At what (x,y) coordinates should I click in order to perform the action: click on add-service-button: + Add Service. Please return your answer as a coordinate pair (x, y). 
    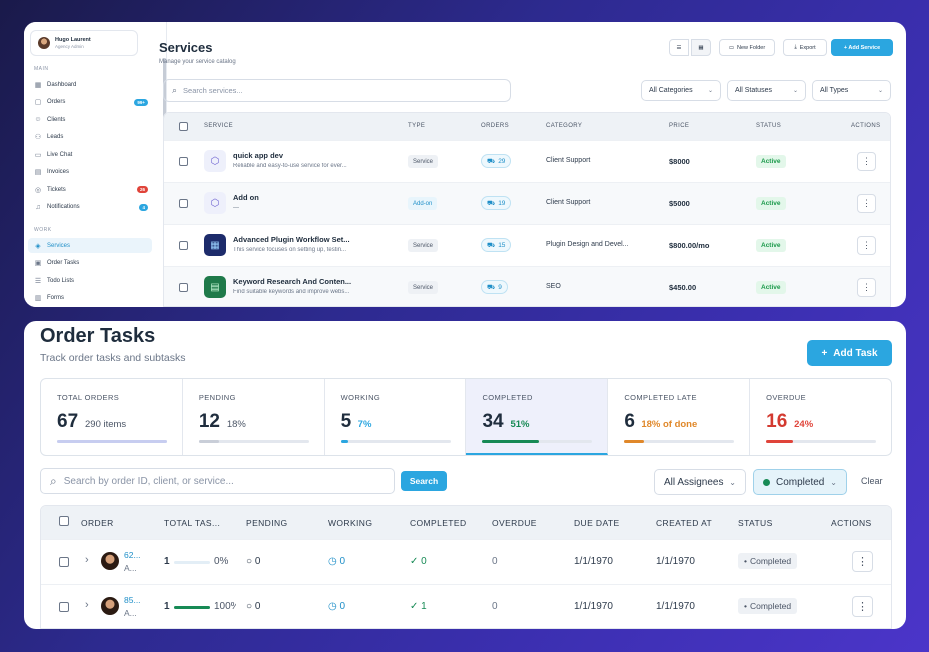
    Looking at the image, I should click on (862, 47).